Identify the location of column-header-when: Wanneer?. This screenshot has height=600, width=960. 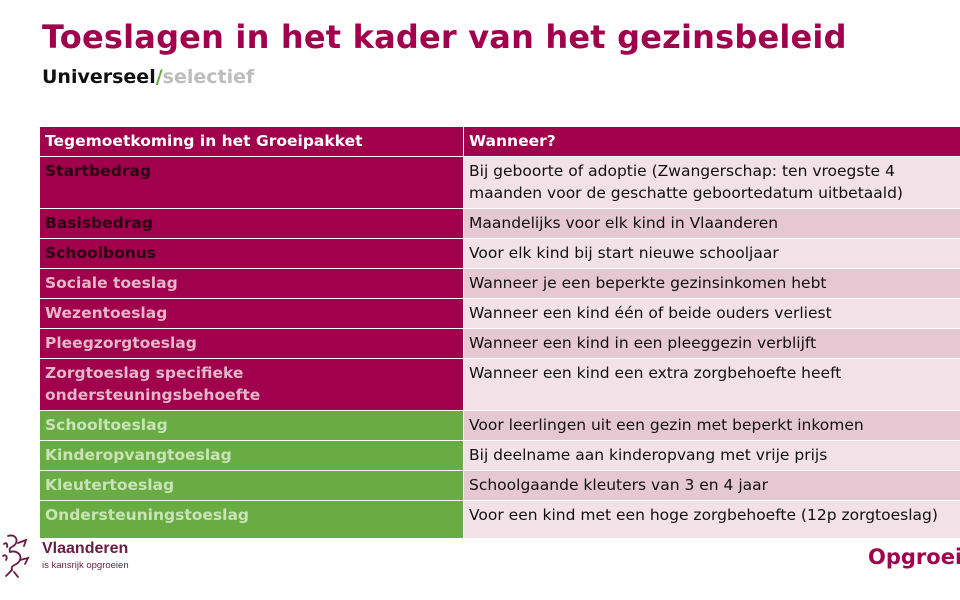
(711, 142).